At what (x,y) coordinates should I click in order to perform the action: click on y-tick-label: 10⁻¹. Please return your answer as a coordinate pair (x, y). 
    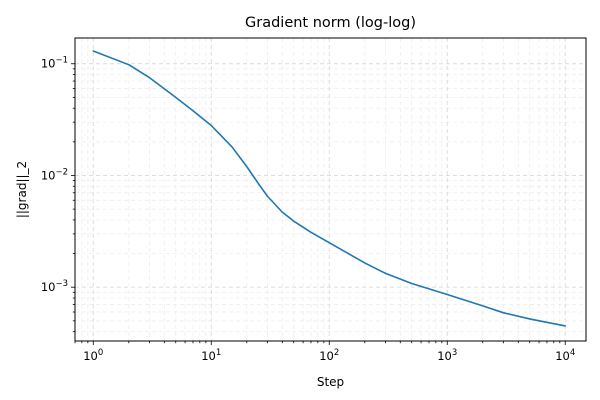
    Looking at the image, I should click on (54, 63).